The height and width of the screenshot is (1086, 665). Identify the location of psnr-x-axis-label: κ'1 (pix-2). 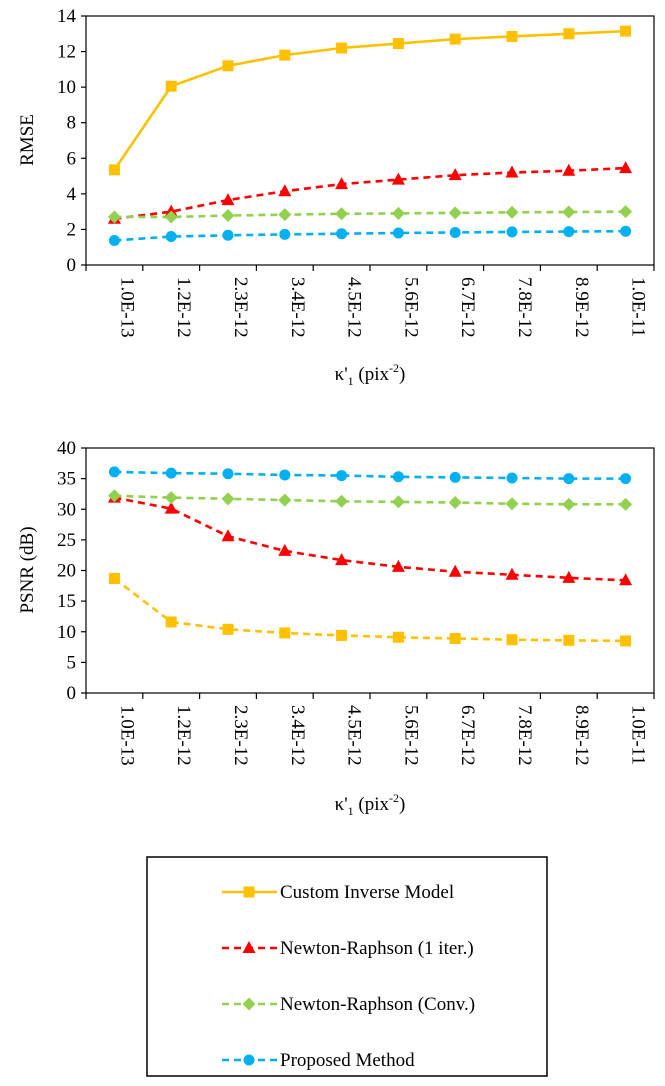
(370, 804).